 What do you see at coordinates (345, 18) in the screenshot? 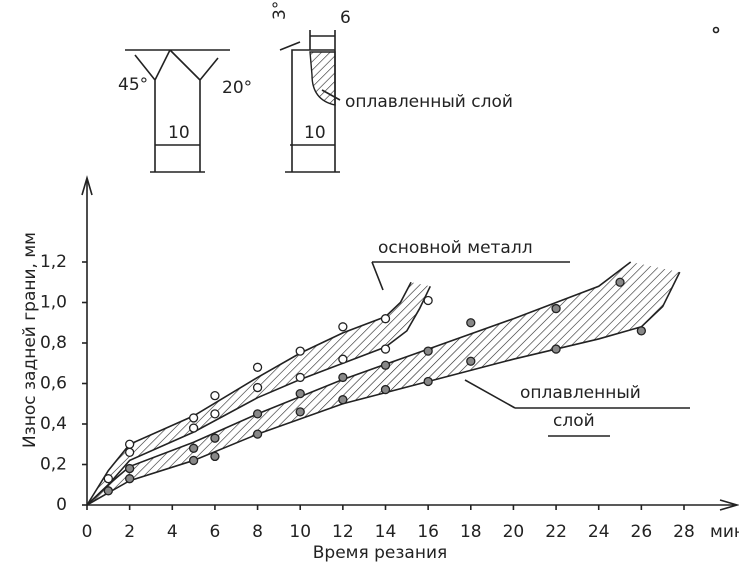
I see `label: 6` at bounding box center [345, 18].